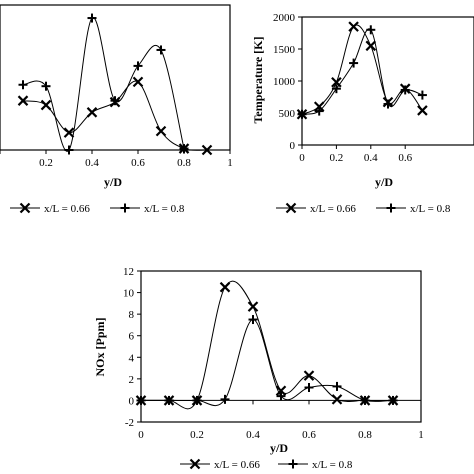 Image resolution: width=474 pixels, height=474 pixels. What do you see at coordinates (287, 114) in the screenshot?
I see `y-tick-label: 500` at bounding box center [287, 114].